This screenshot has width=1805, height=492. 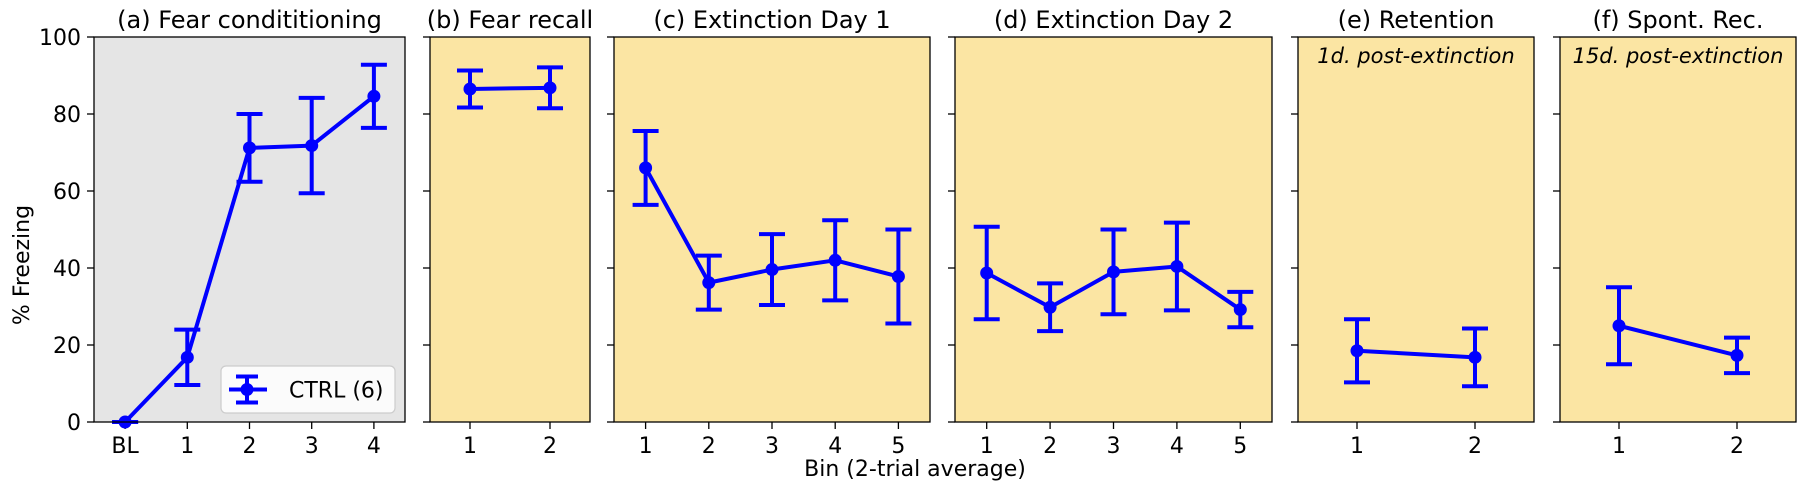 What do you see at coordinates (915, 469) in the screenshot?
I see `x-axis-label: Bin (2-trial average)` at bounding box center [915, 469].